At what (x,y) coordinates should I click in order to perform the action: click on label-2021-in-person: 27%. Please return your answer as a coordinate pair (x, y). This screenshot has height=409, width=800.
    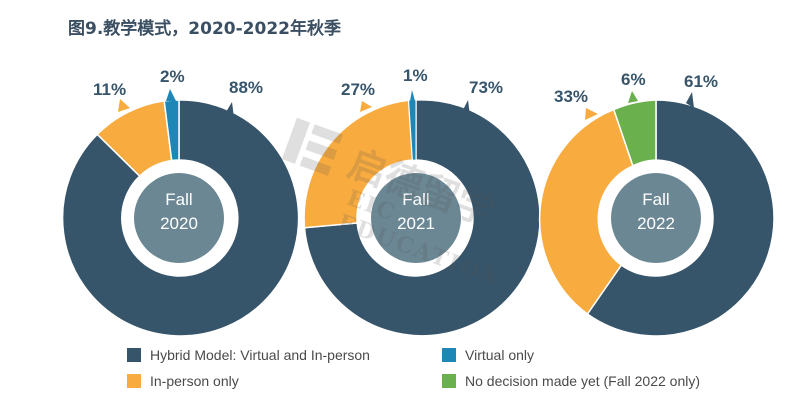
    Looking at the image, I should click on (358, 89).